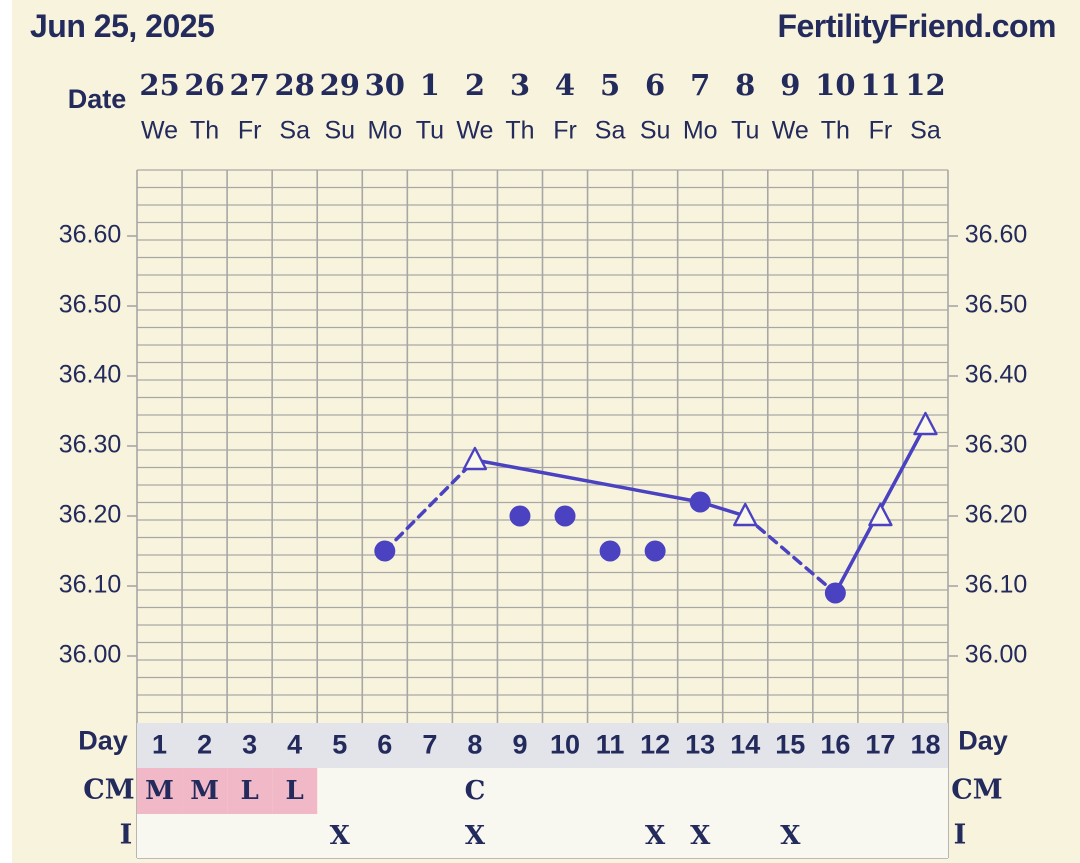  Describe the element at coordinates (474, 745) in the screenshot. I see `cycle-day-label: 8` at that location.